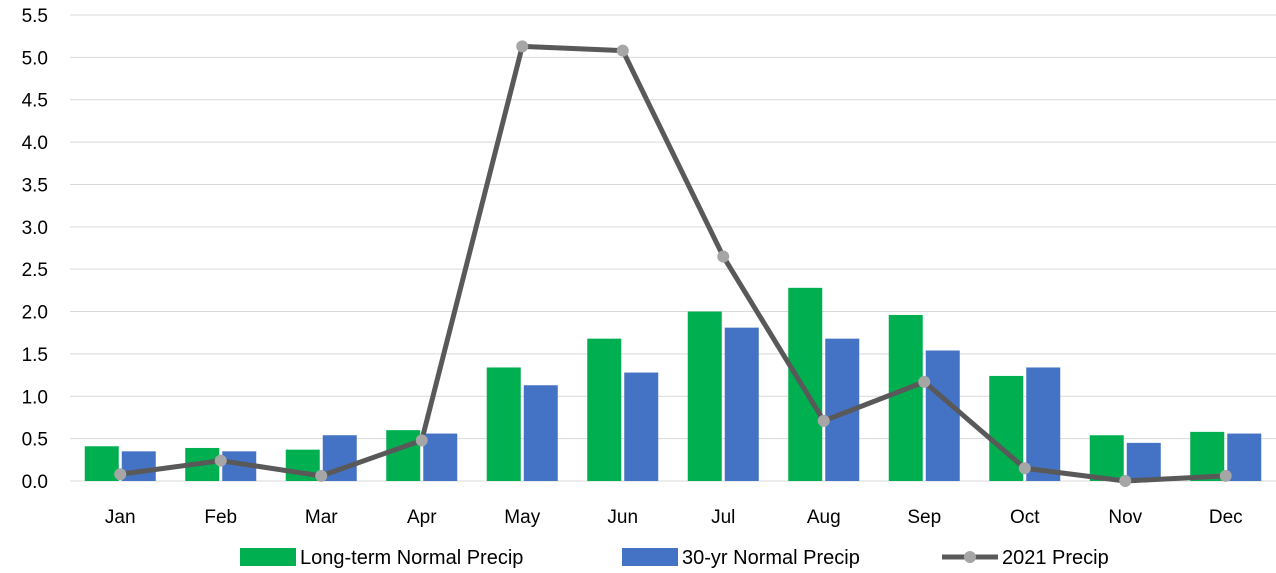  I want to click on bar-30-yr-normal-nov, so click(1143, 461).